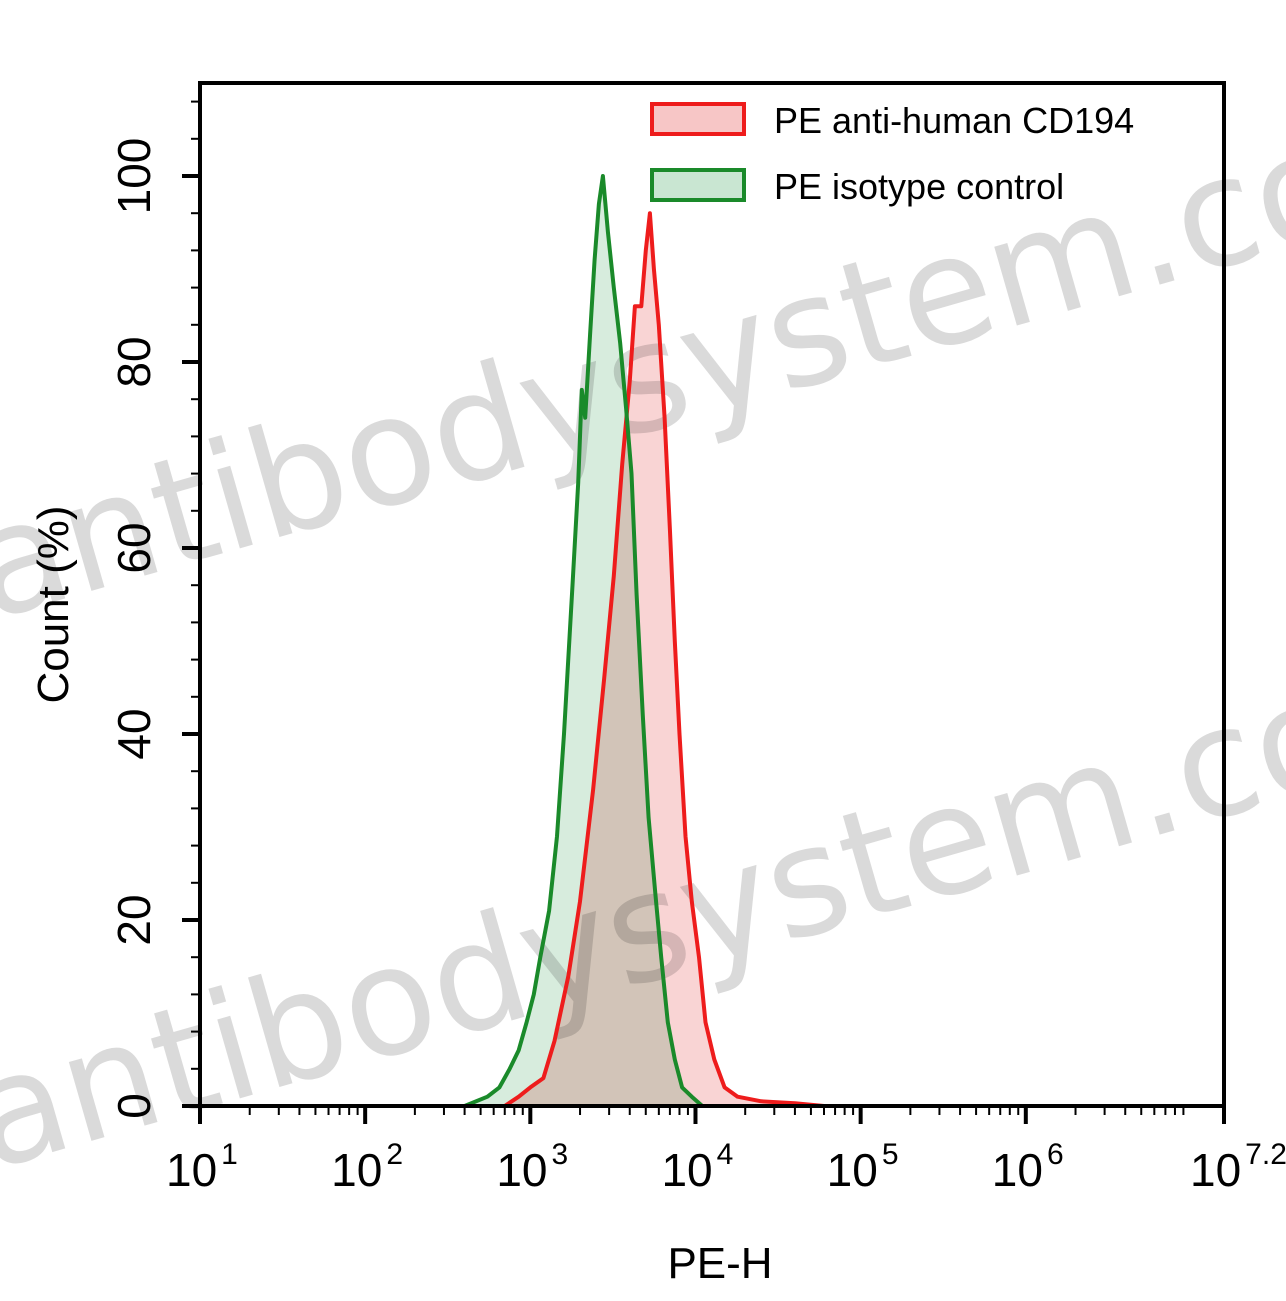  I want to click on legend: PE anti-human CD194 PE isotype control, so click(892, 153).